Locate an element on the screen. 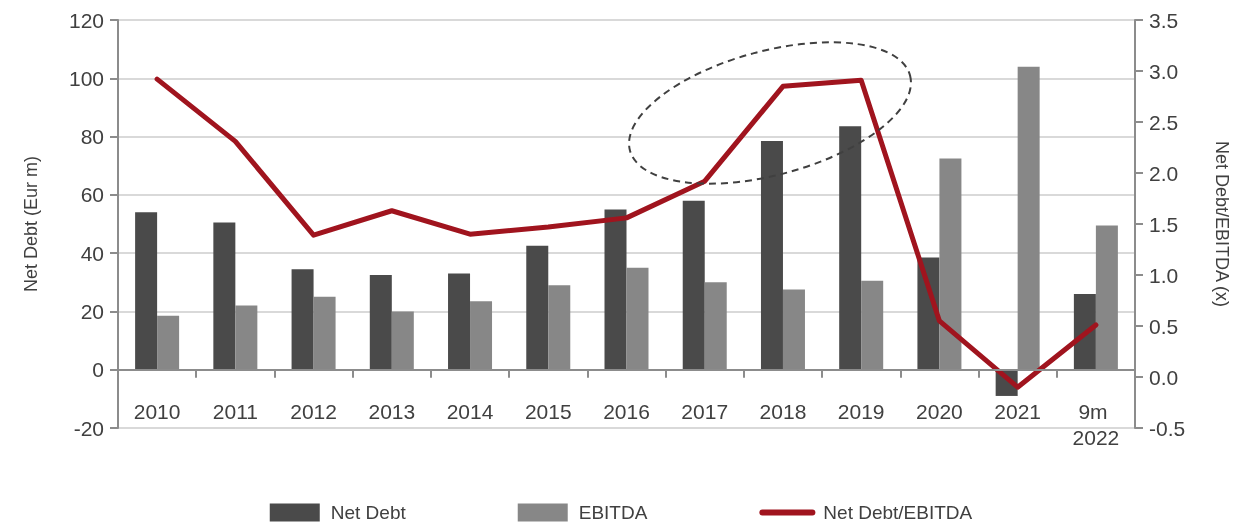 The image size is (1242, 529). y-tick-label: 40 is located at coordinates (92, 253).